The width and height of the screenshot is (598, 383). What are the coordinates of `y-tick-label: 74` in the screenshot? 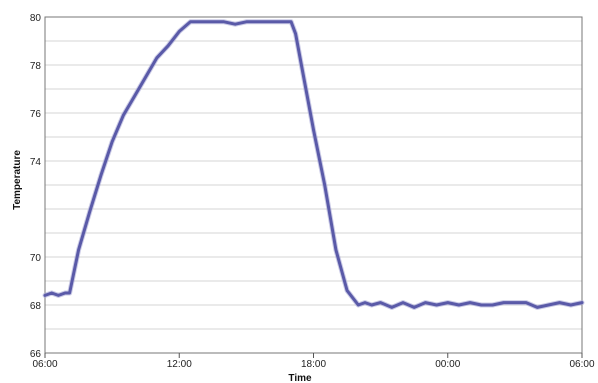 It's located at (36, 162).